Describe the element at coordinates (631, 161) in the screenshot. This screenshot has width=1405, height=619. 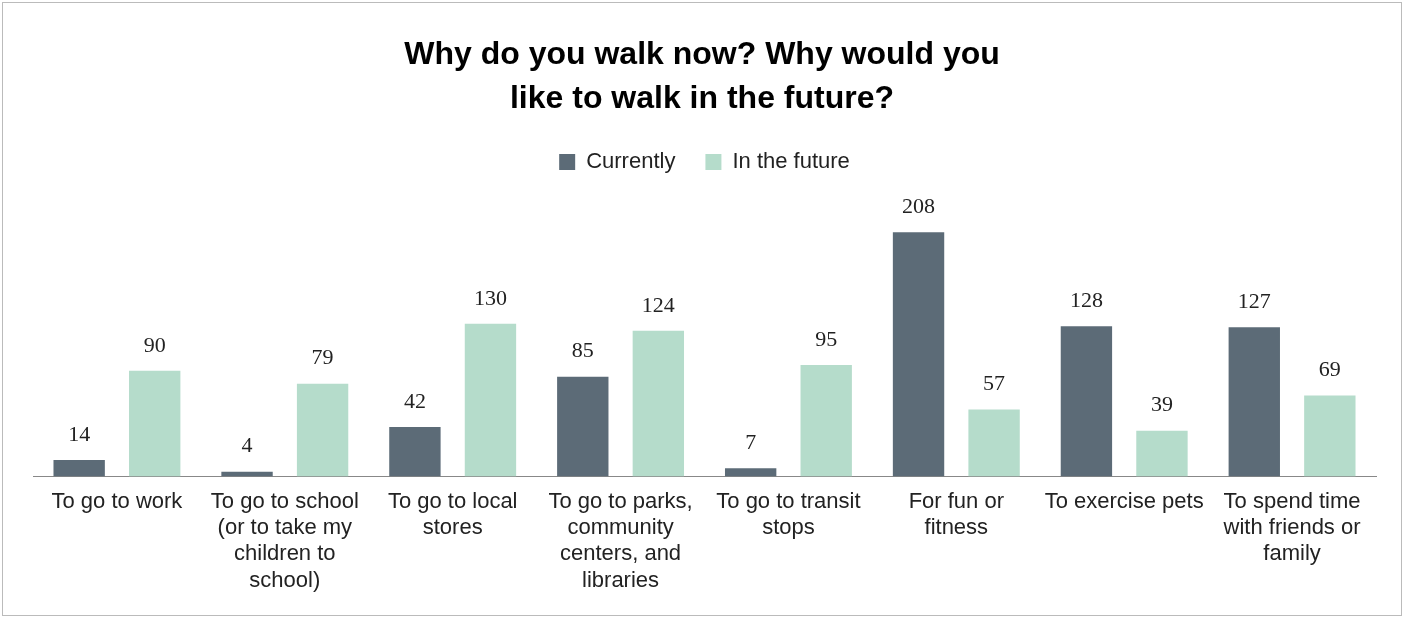
I see `legend-label: Currently` at that location.